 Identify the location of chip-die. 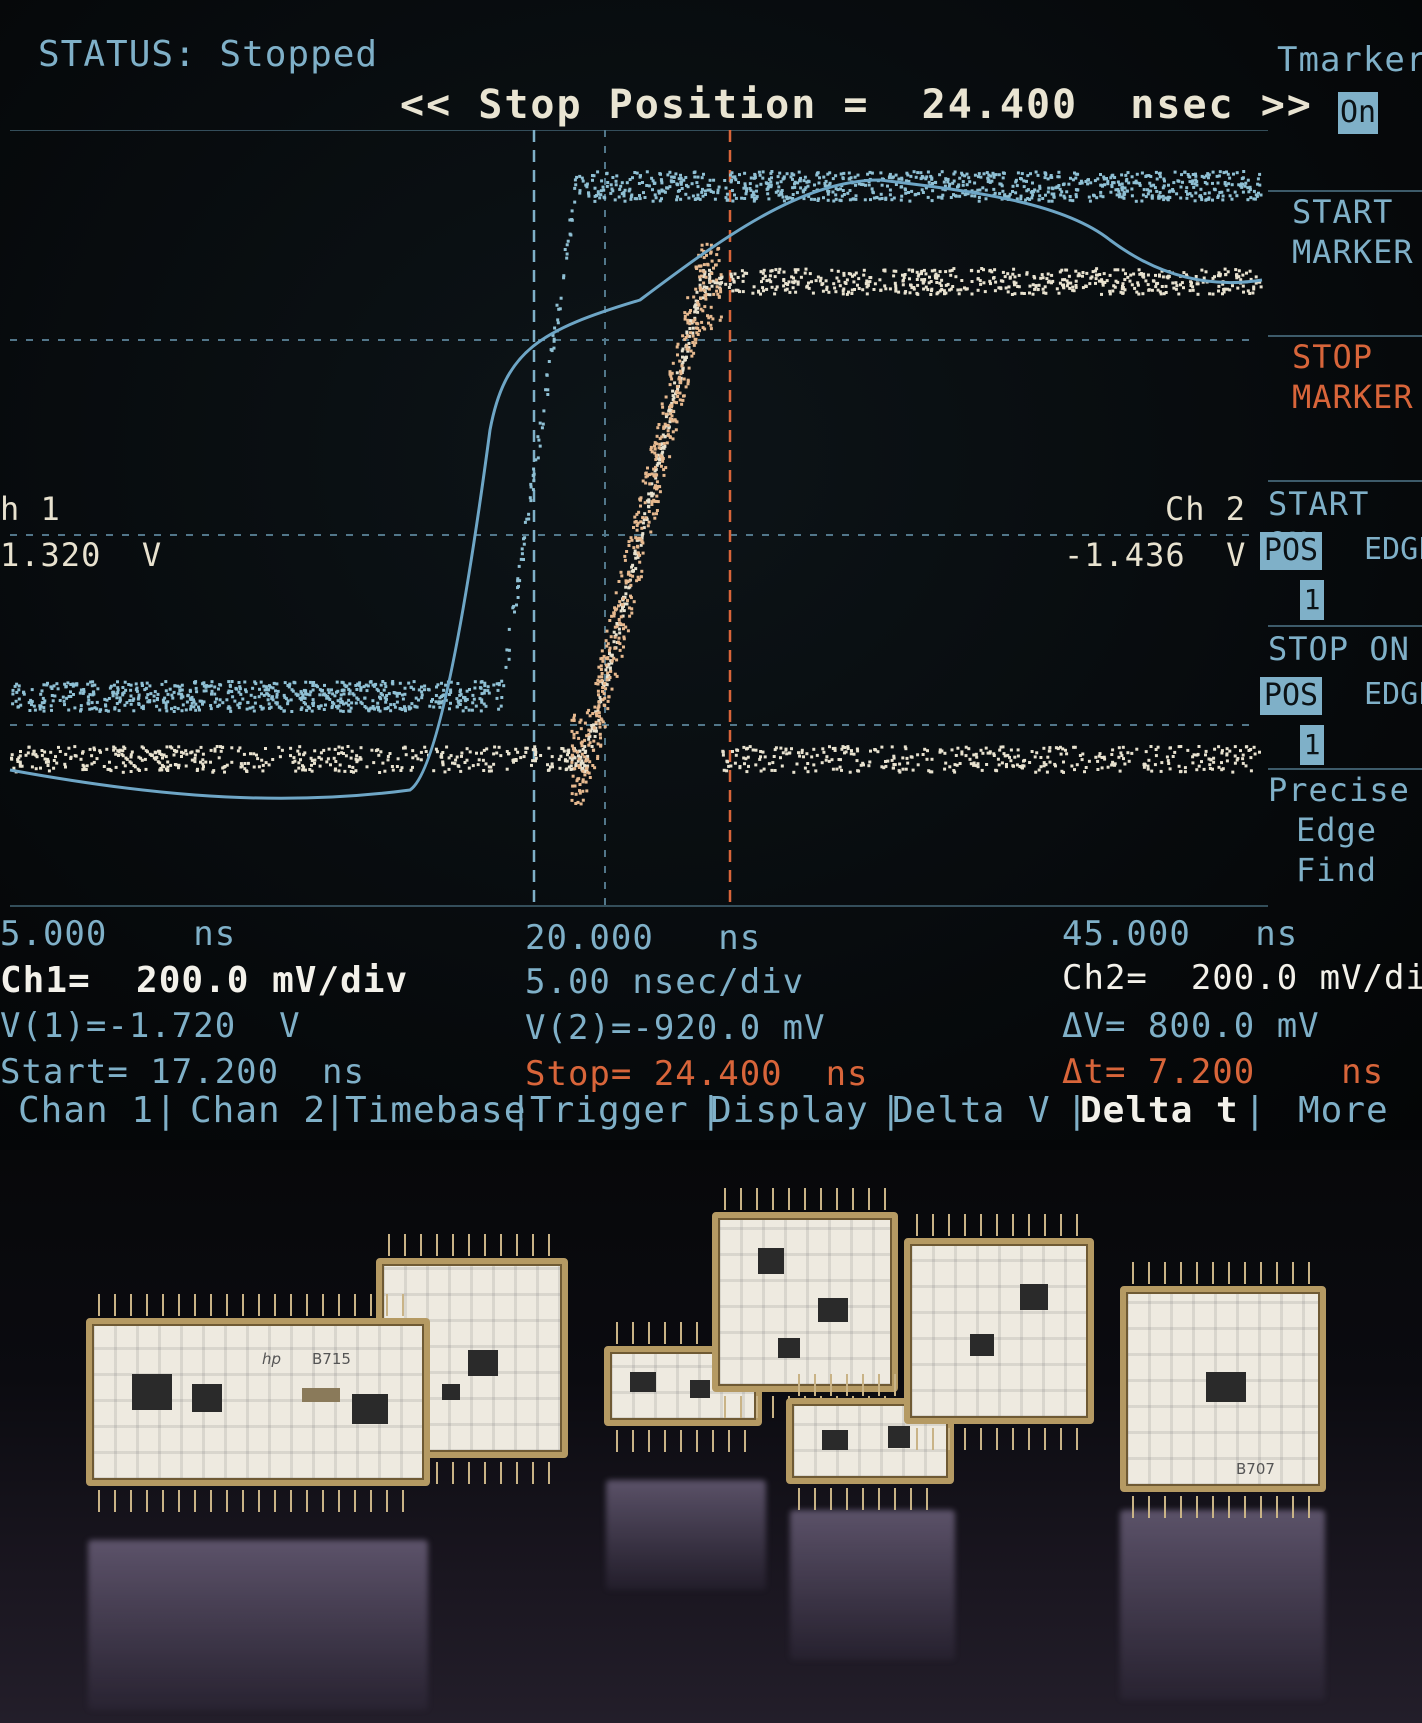
(643, 1382).